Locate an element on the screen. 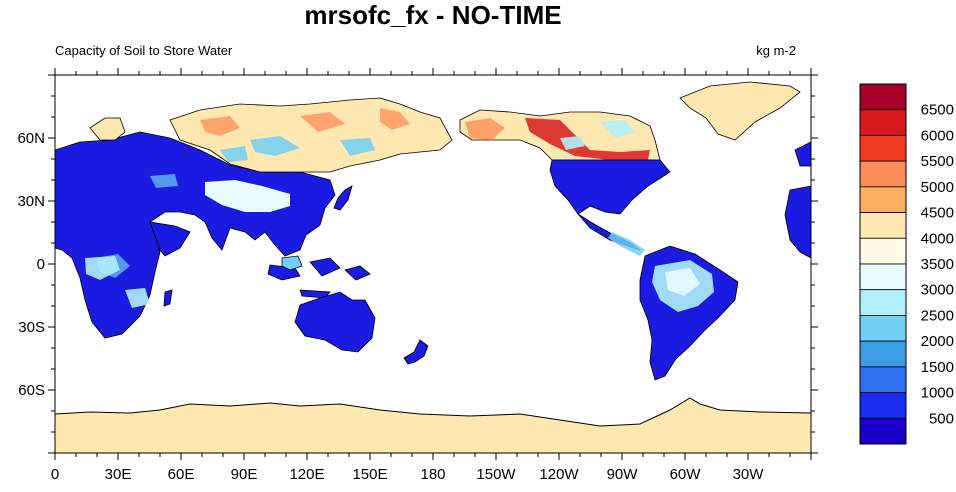  colorbar-label: 2000 is located at coordinates (937, 341).